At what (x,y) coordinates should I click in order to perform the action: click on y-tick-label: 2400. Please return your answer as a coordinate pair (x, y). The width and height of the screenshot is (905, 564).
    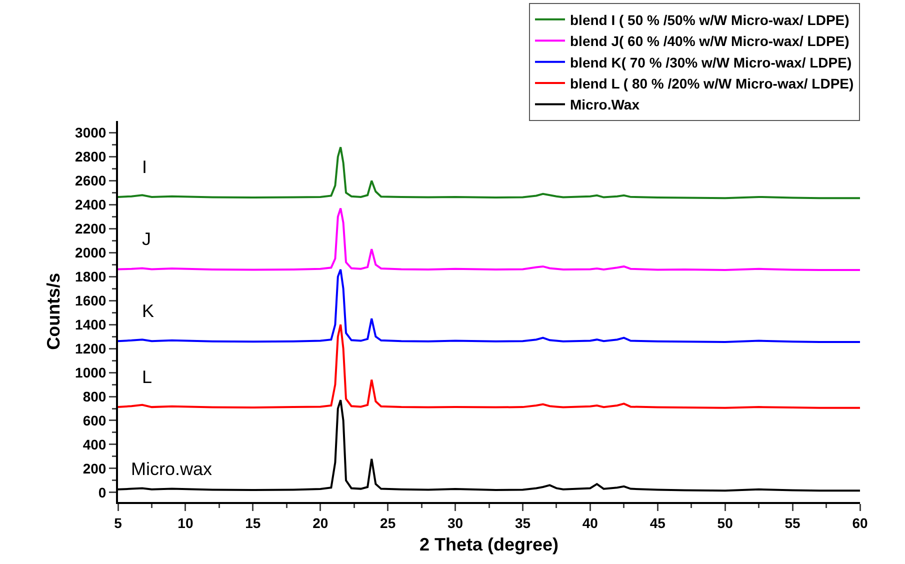
    Looking at the image, I should click on (90, 204).